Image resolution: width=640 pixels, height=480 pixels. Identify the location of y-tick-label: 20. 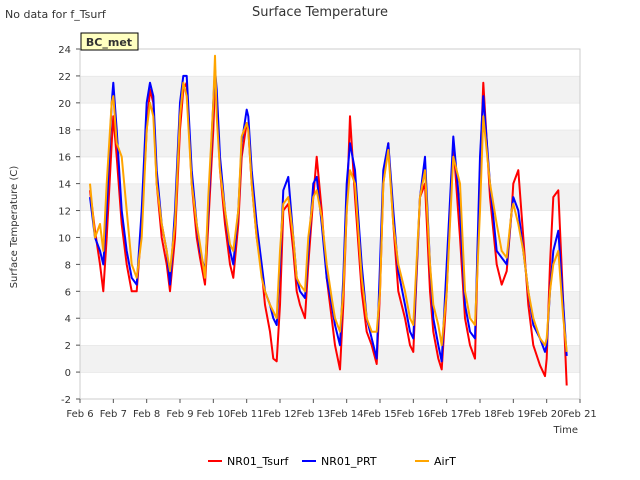
(64, 104).